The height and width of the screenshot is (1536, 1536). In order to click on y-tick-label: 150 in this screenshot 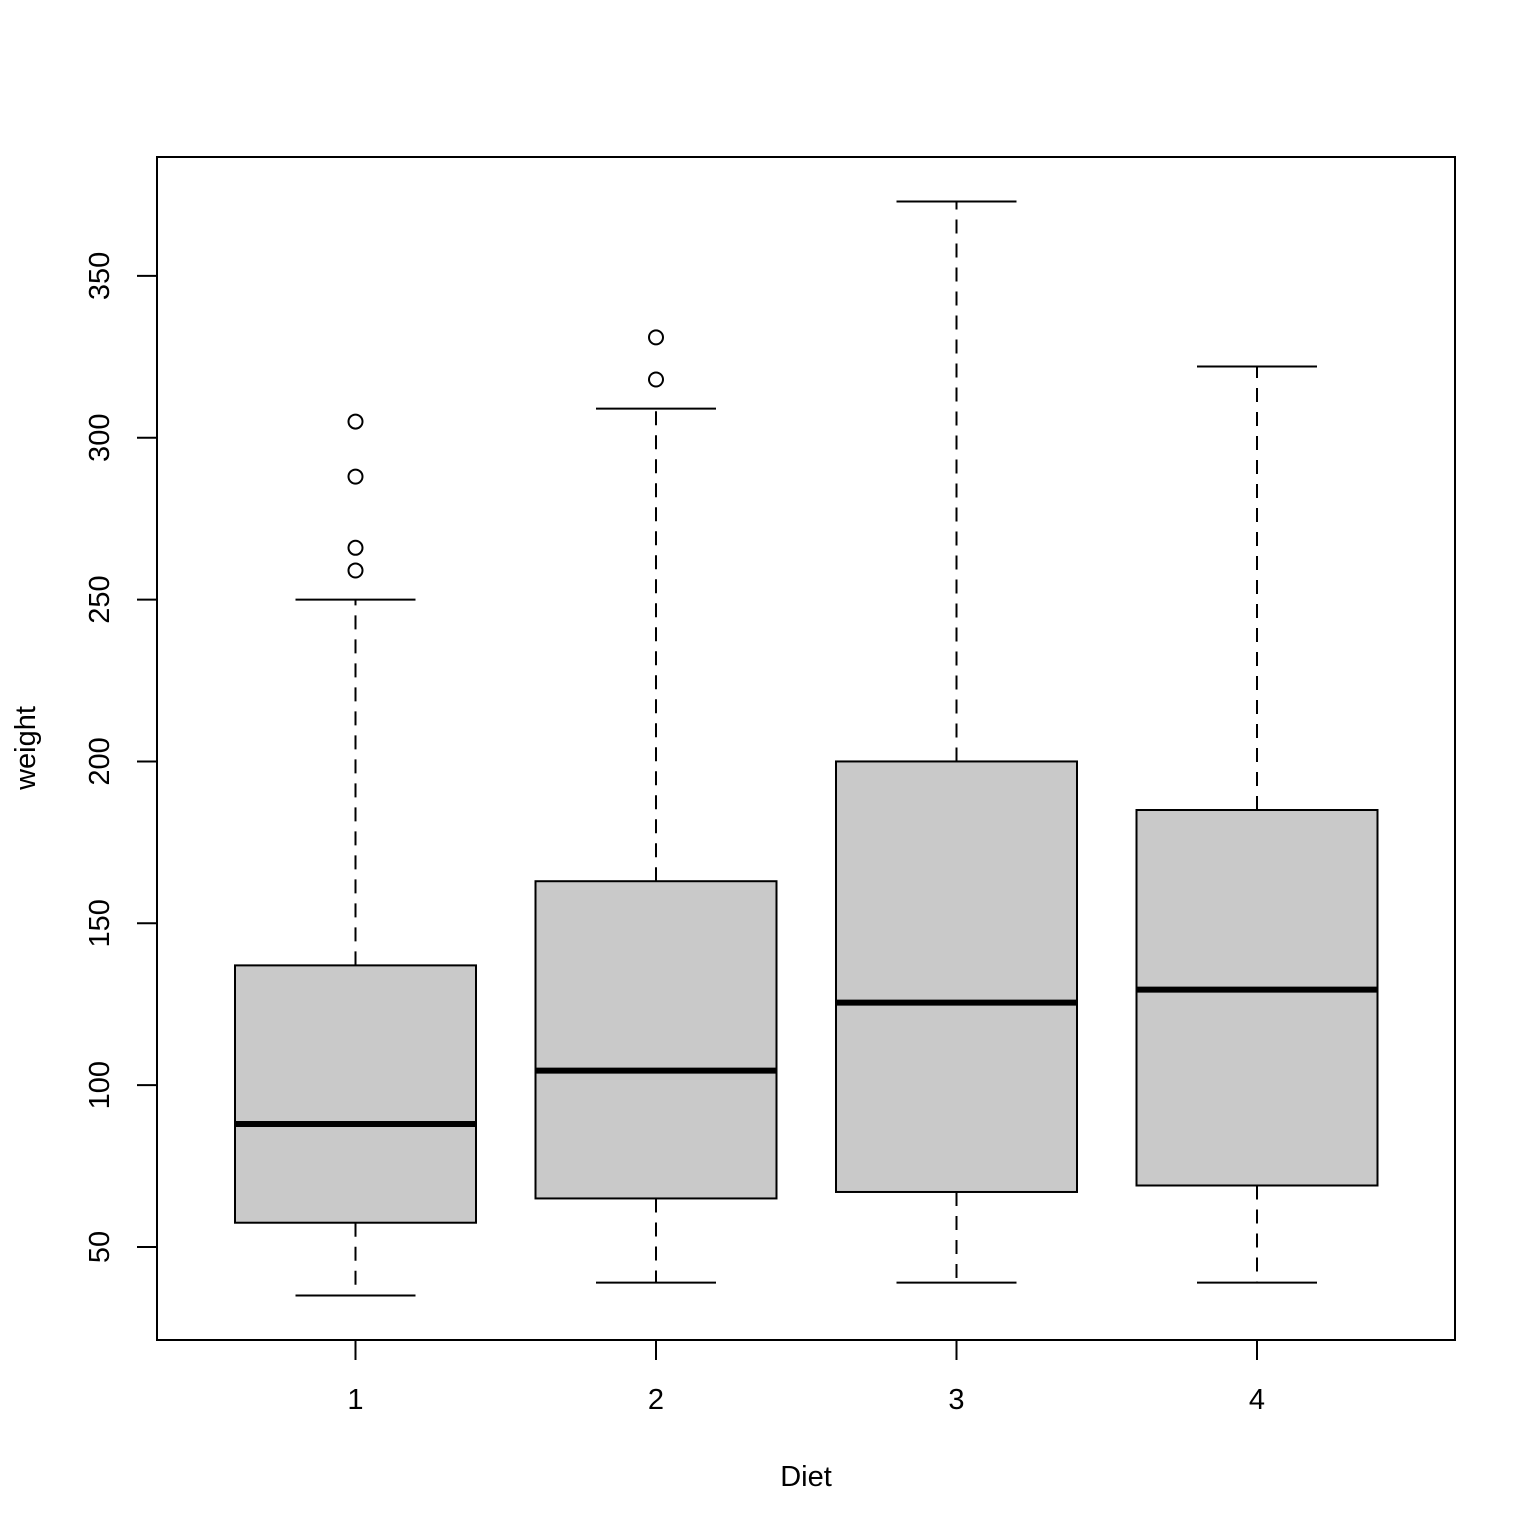, I will do `click(100, 923)`.